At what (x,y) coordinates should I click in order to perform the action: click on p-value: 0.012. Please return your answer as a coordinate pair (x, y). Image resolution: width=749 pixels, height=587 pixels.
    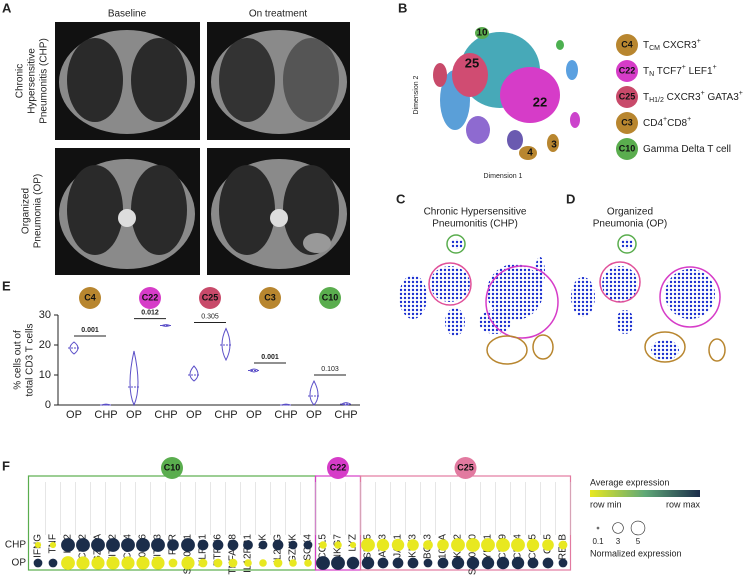
    Looking at the image, I should click on (150, 312).